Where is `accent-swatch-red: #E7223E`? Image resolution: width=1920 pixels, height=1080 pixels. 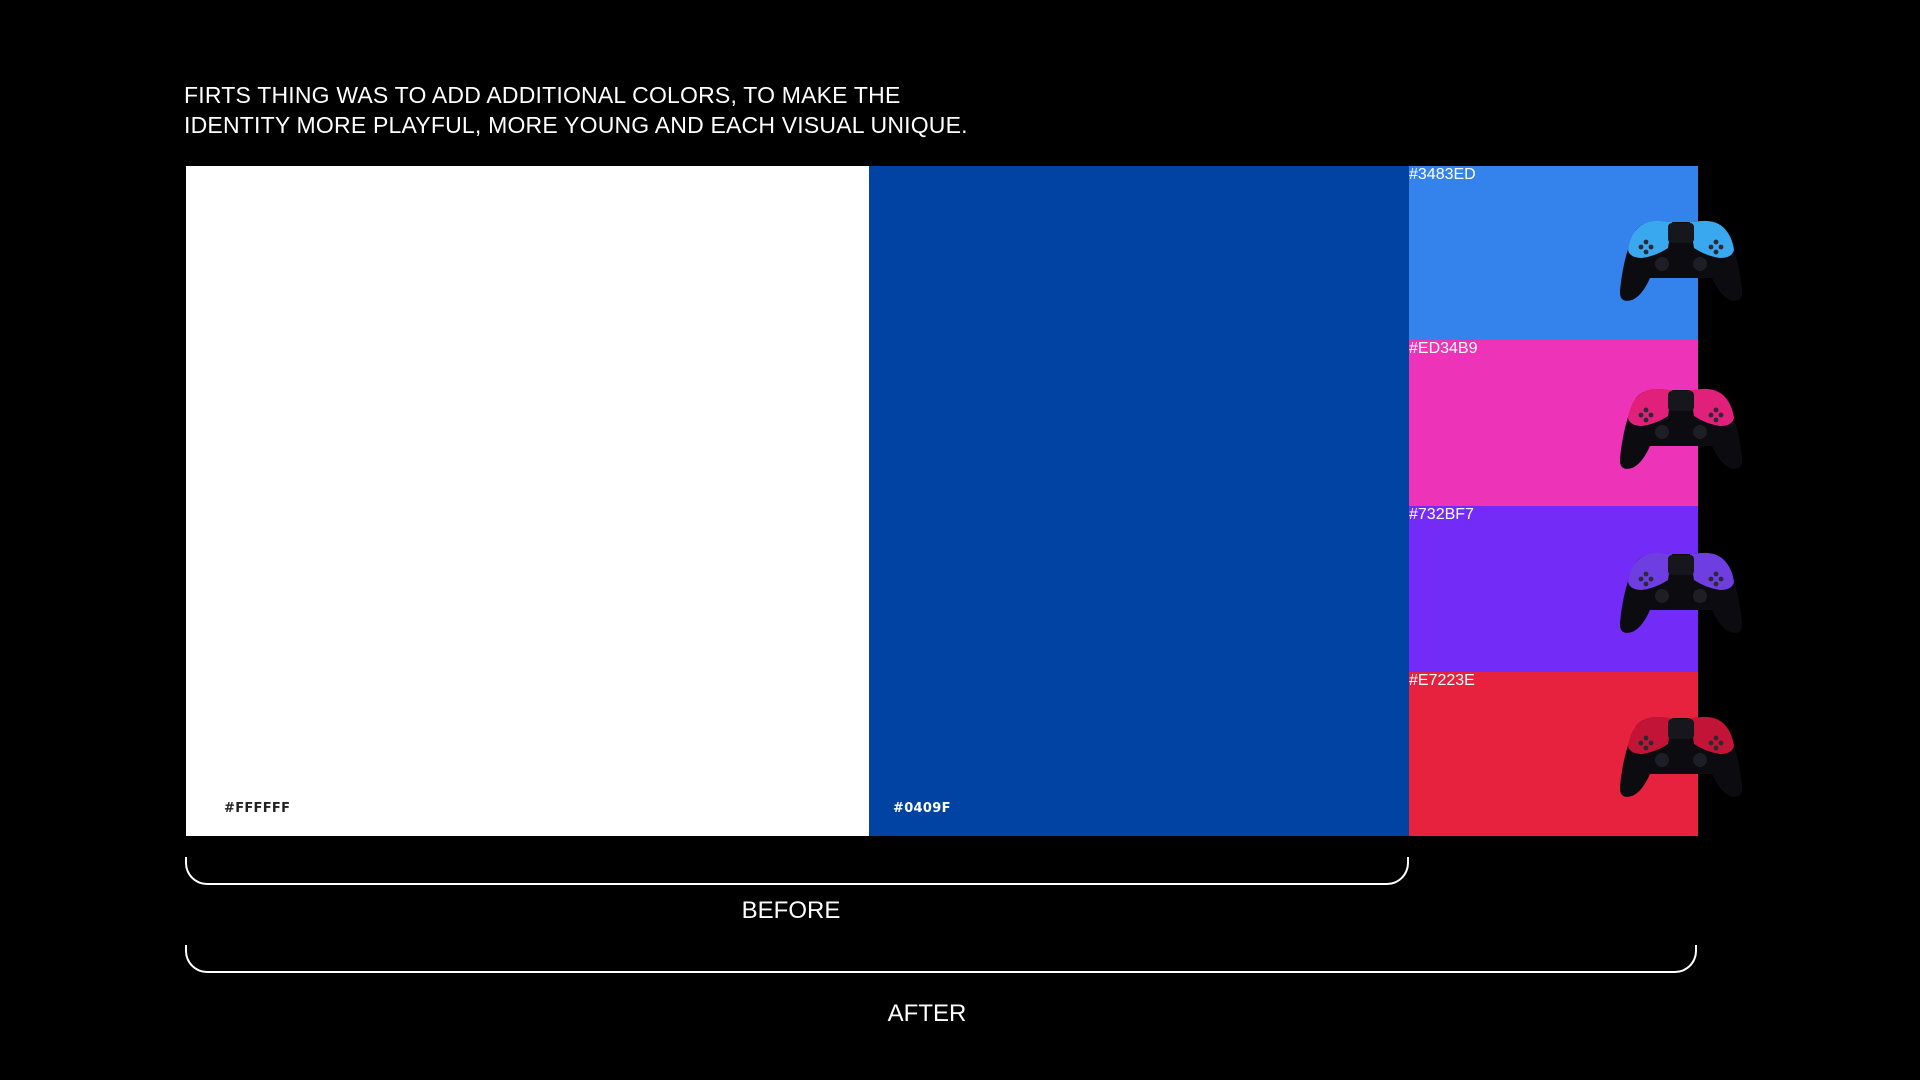
accent-swatch-red: #E7223E is located at coordinates (1576, 754).